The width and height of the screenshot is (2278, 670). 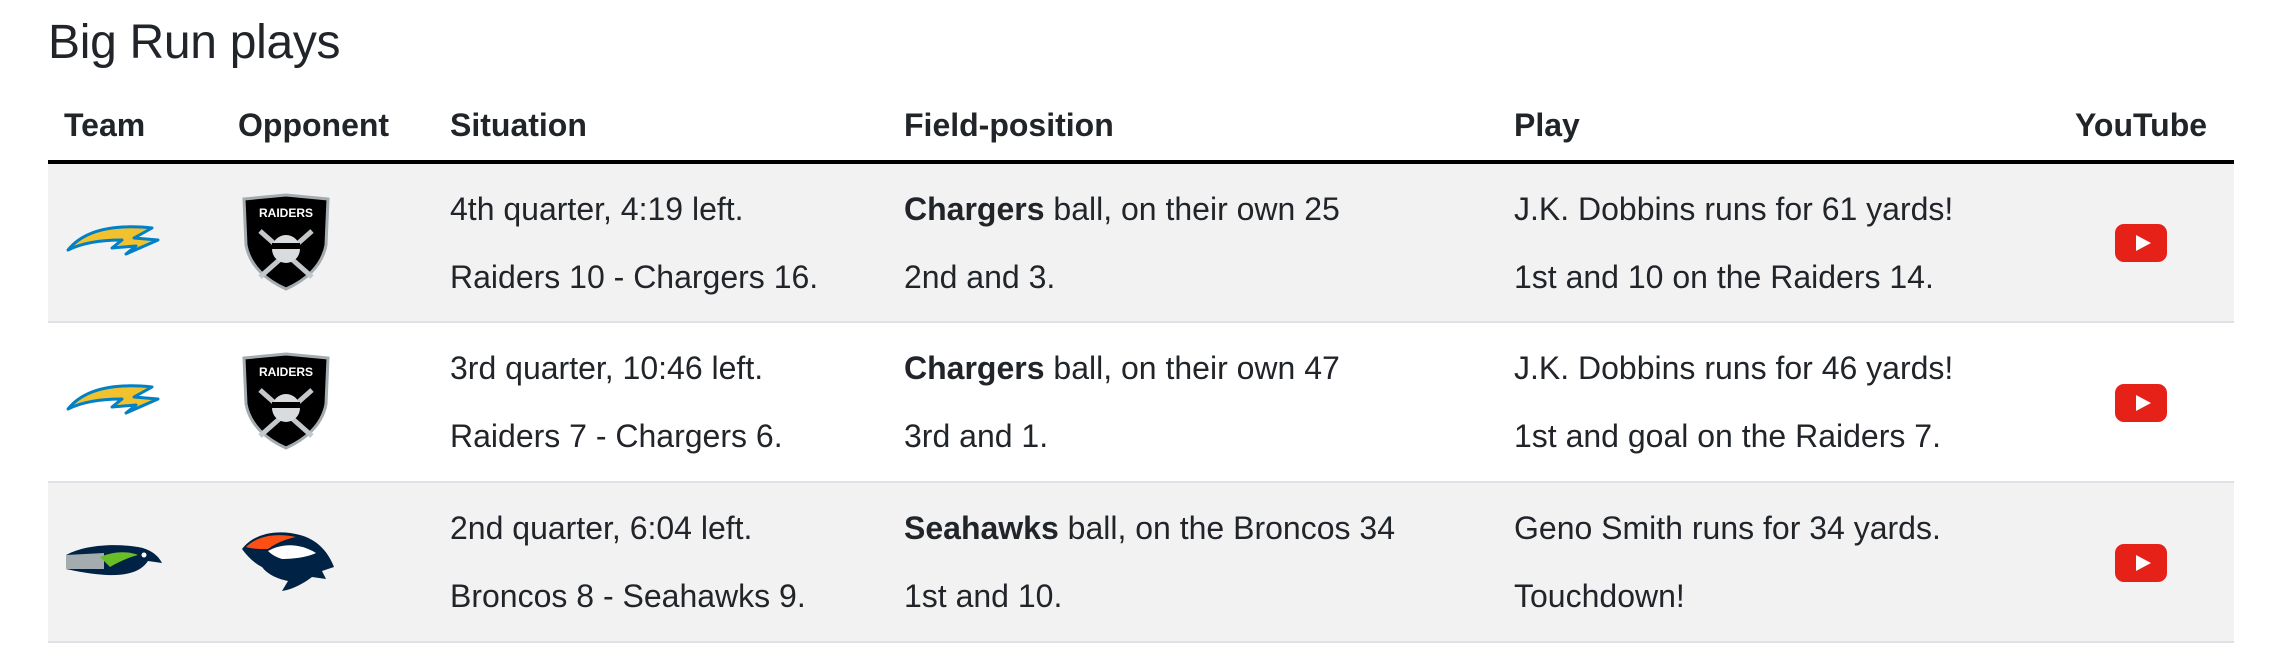 I want to click on down-and-distance: 3rd and 1., so click(x=976, y=436).